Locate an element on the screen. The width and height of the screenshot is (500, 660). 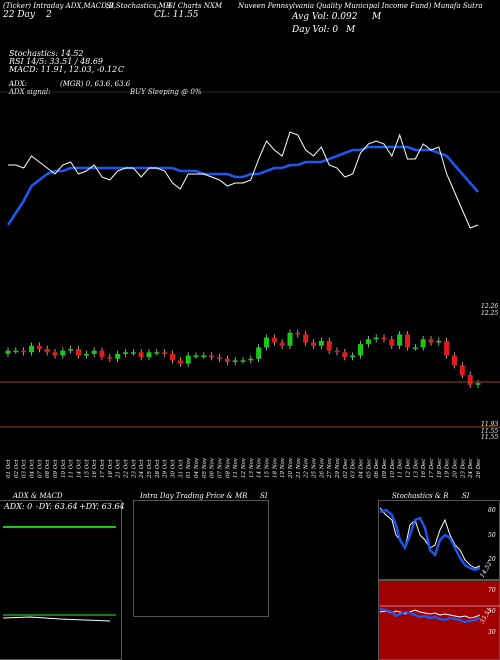
header-date-suffix: 2 is located at coordinates (49, 15).